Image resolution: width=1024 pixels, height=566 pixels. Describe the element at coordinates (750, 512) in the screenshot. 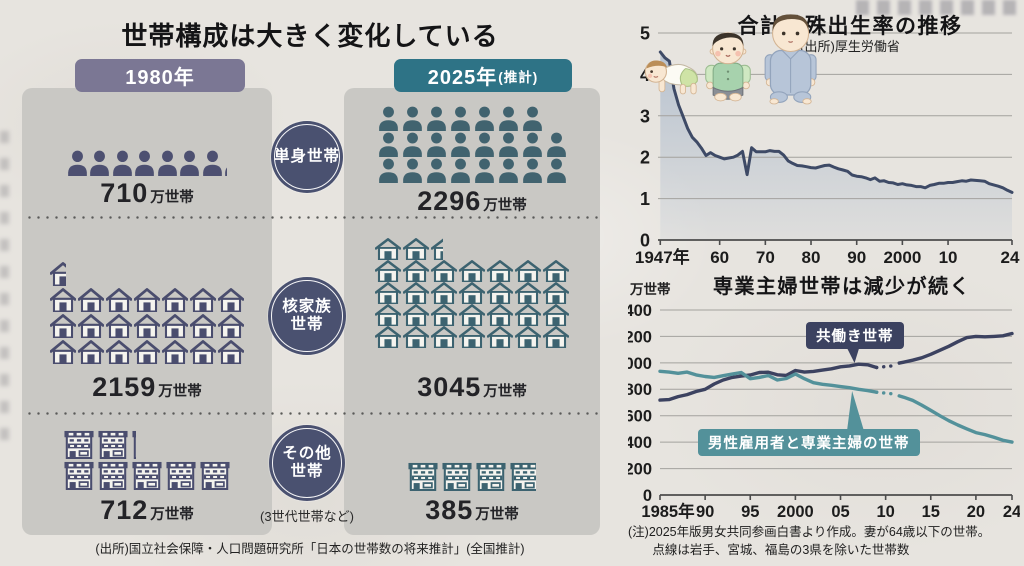

I see `svg-text: 95` at that location.